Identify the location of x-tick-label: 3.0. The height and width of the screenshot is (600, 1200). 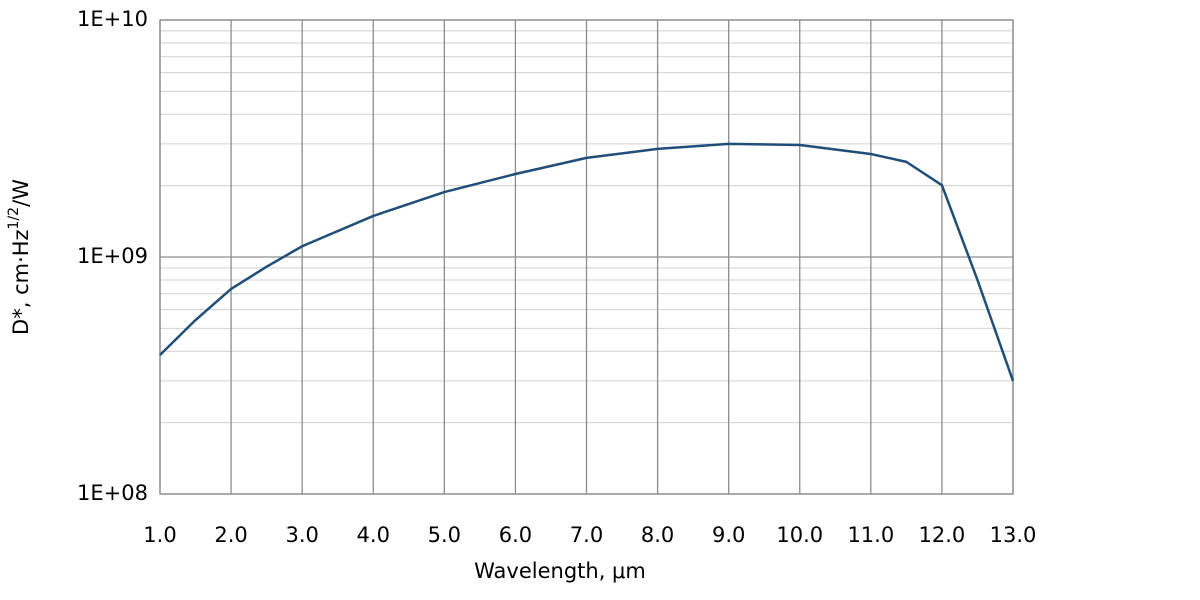
(301, 535).